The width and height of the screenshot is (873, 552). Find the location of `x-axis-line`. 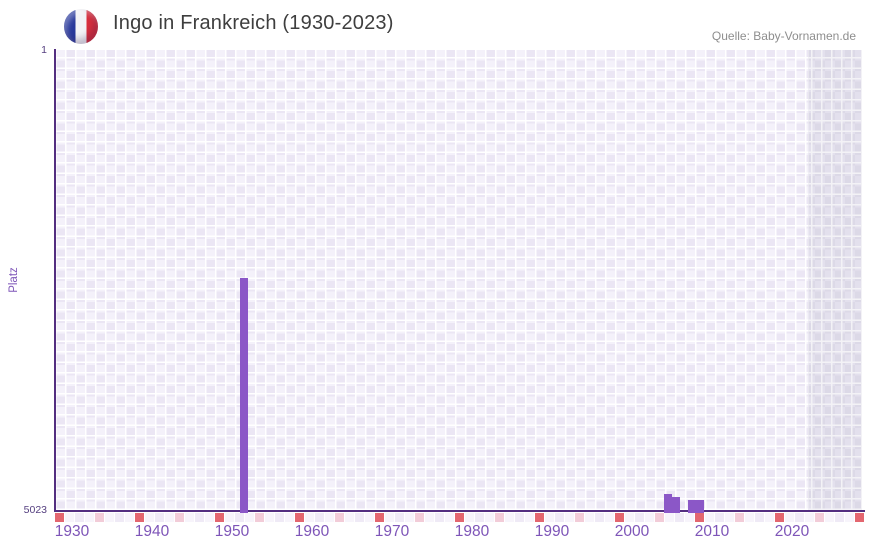

x-axis-line is located at coordinates (459, 511).